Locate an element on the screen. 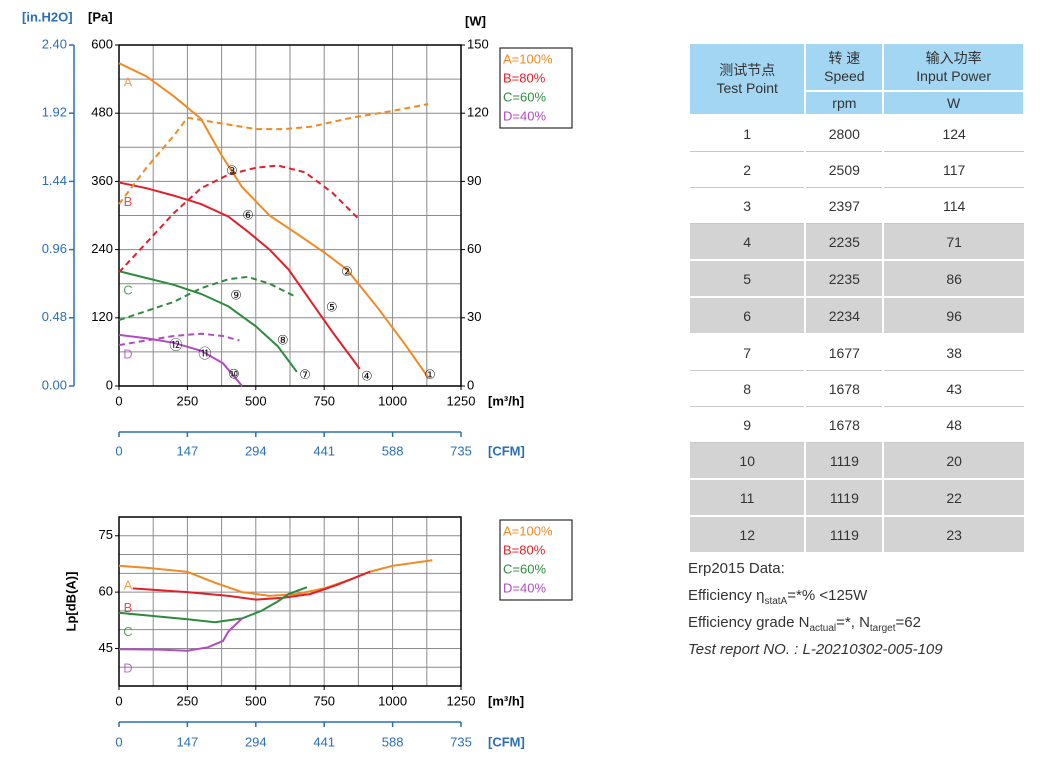 The image size is (1042, 779). table-cell: 12 is located at coordinates (746, 535).